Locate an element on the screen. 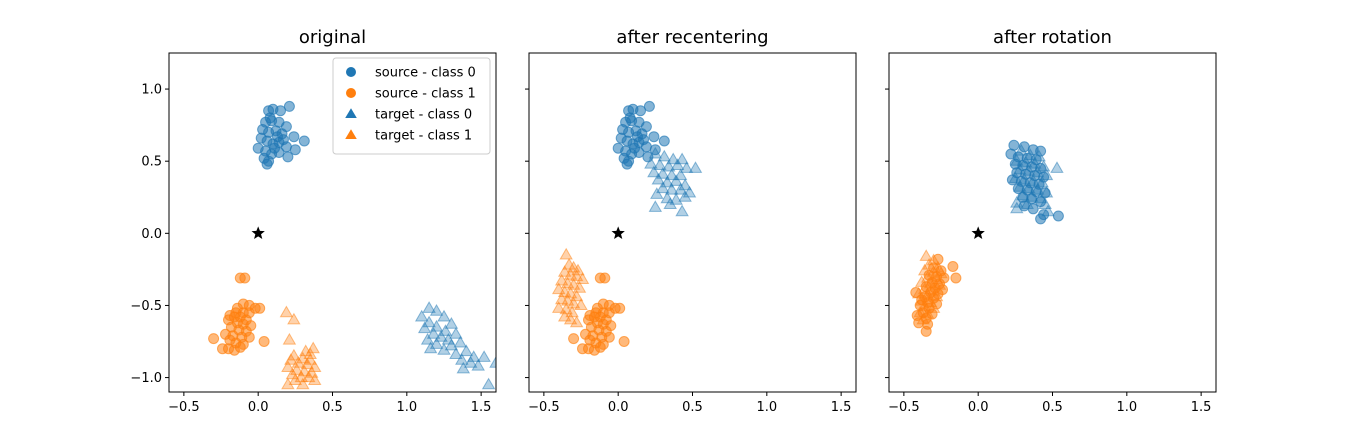 The width and height of the screenshot is (1350, 440). x-tick-label: 1.0 is located at coordinates (766, 407).